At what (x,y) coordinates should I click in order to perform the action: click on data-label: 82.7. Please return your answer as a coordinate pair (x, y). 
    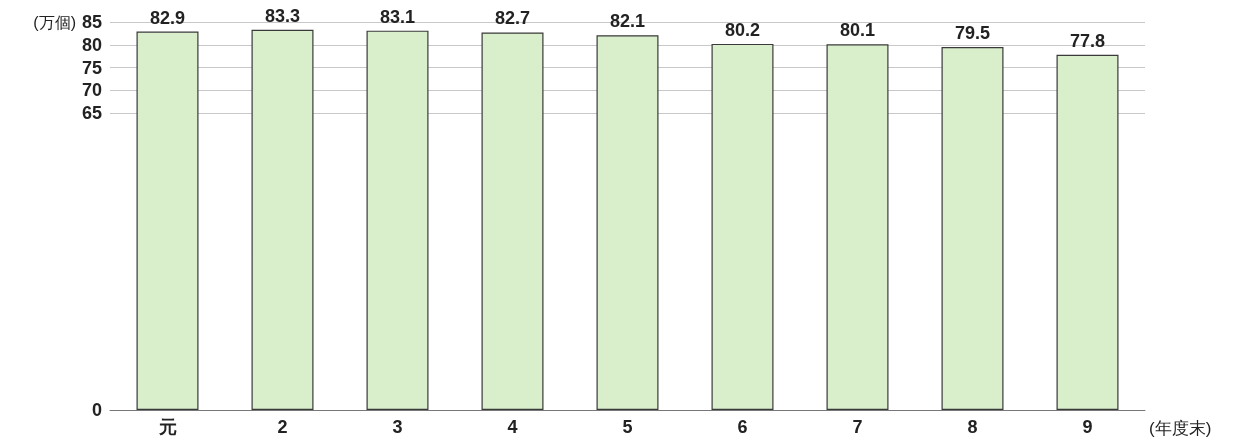
    Looking at the image, I should click on (512, 18).